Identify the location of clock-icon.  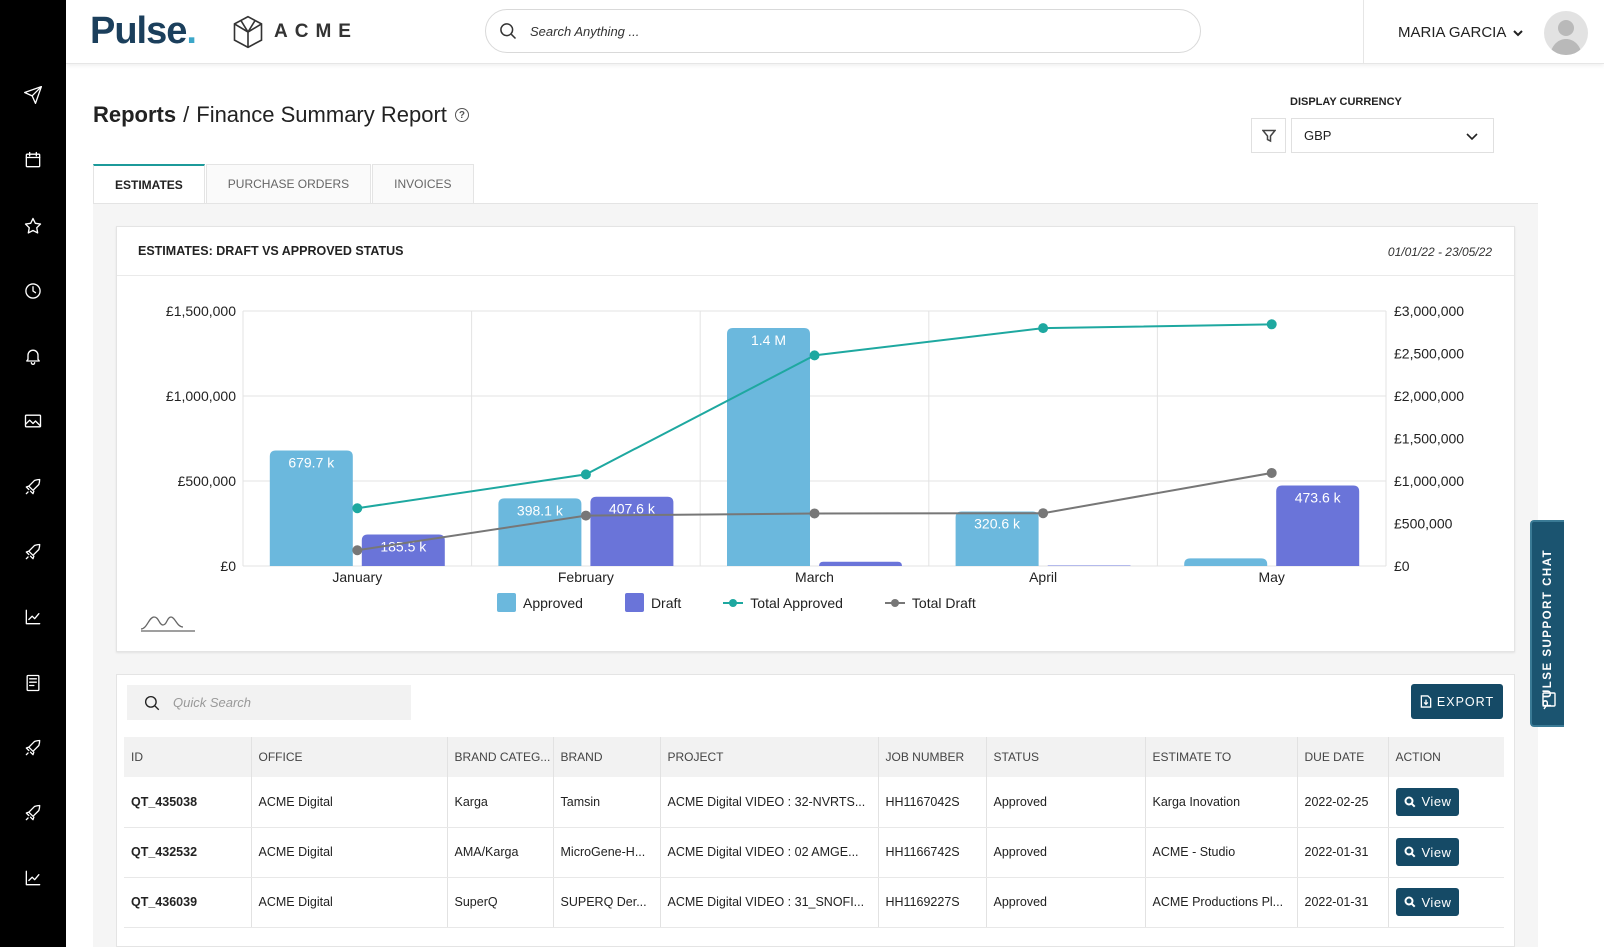
(33, 291).